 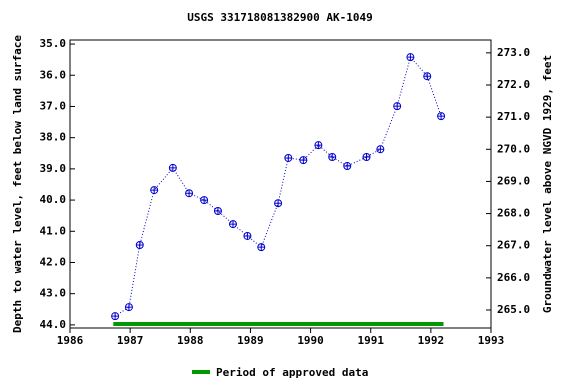 I want to click on y2-tick-label: 268.0, so click(x=513, y=213).